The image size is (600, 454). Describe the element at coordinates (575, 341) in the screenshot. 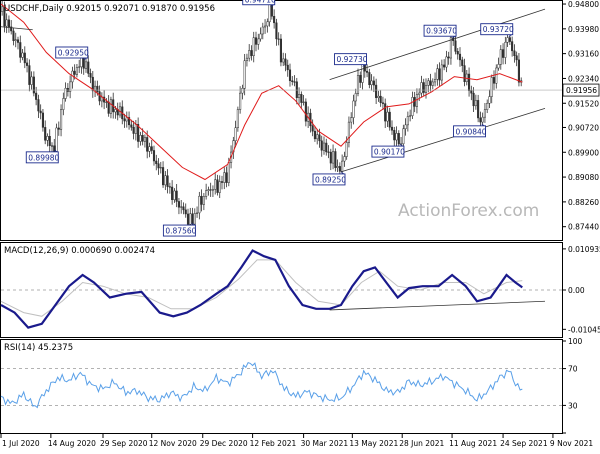

I see `rsi-y-tick-label: 100` at that location.